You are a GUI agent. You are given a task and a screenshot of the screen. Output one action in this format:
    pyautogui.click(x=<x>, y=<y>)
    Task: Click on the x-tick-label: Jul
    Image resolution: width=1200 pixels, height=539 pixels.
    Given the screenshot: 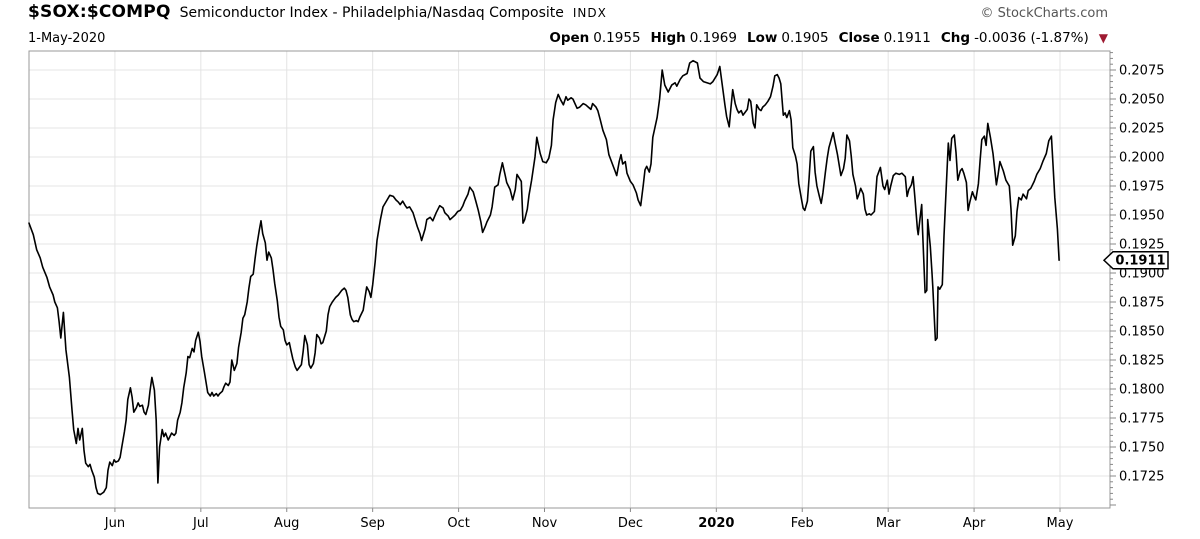 What is the action you would take?
    pyautogui.click(x=200, y=523)
    